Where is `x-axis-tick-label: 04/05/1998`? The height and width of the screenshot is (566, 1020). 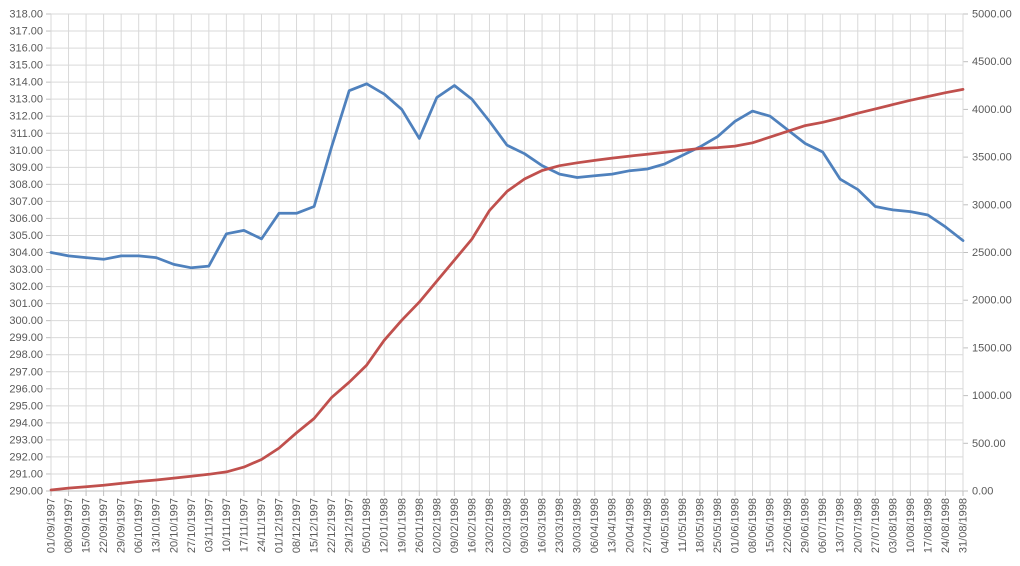 x-axis-tick-label: 04/05/1998 is located at coordinates (665, 525).